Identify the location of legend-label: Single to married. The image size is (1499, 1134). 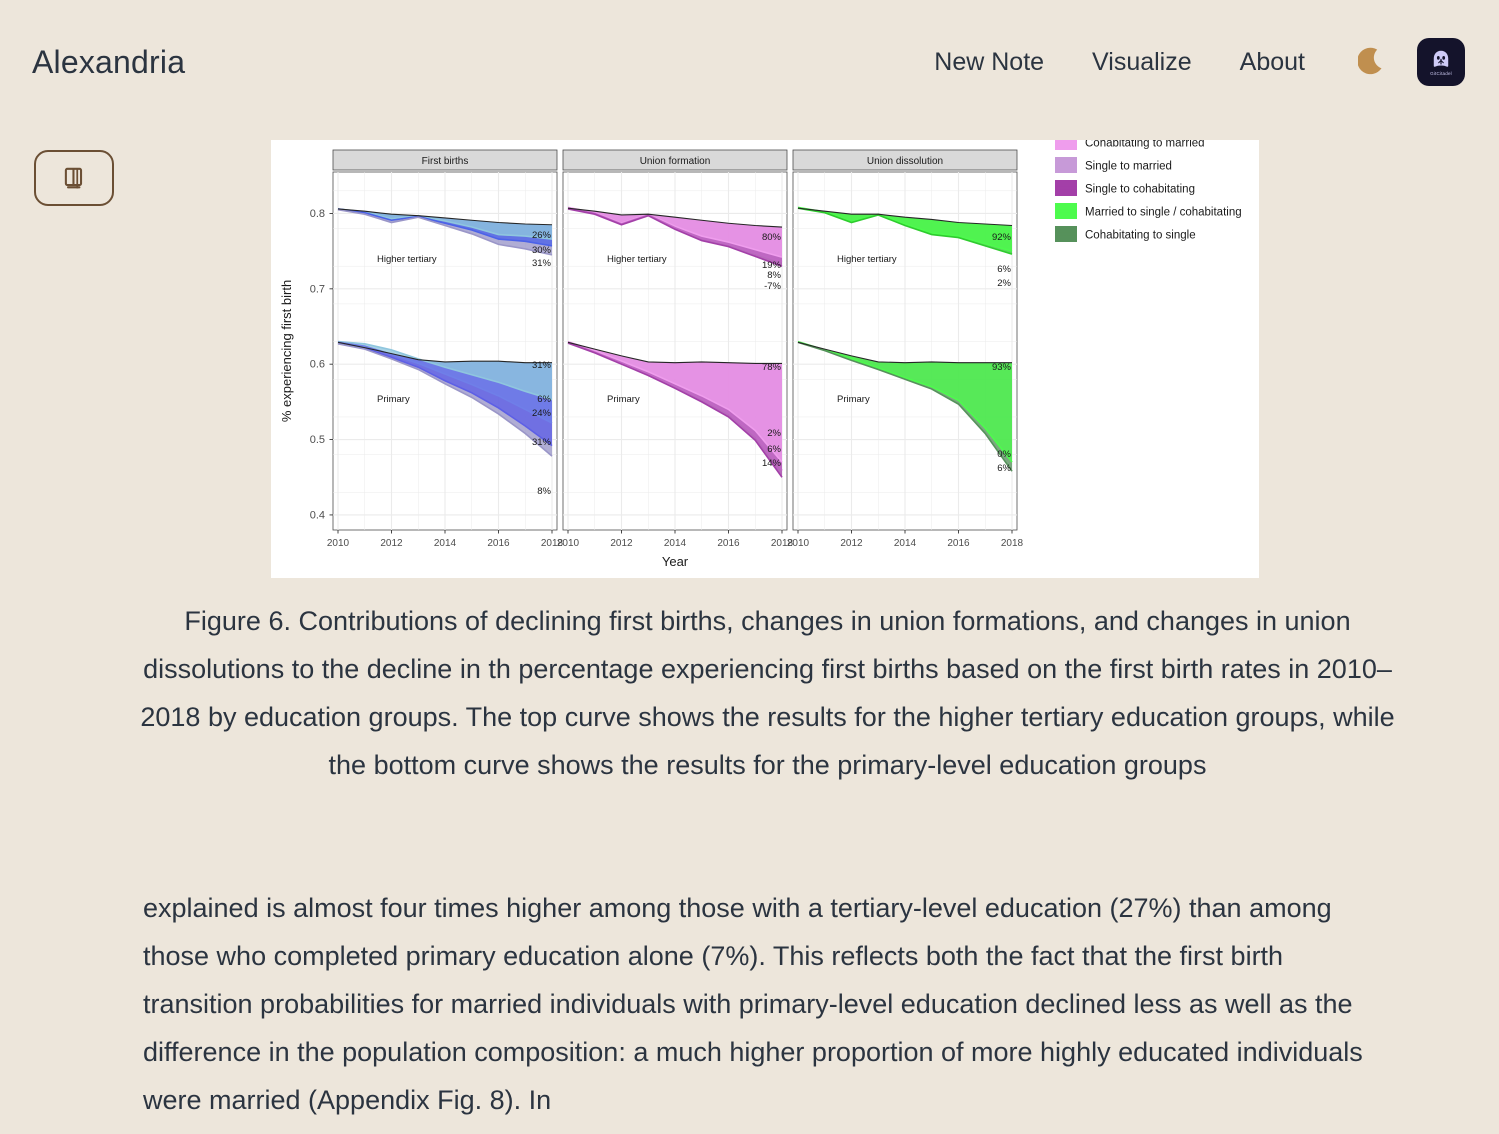
(1128, 167).